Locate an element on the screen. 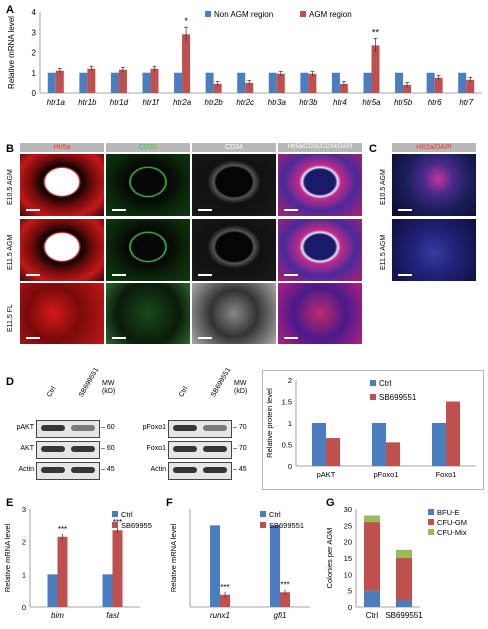 The width and height of the screenshot is (488, 629). blot-akt-mw-value: – 45 is located at coordinates (108, 469).